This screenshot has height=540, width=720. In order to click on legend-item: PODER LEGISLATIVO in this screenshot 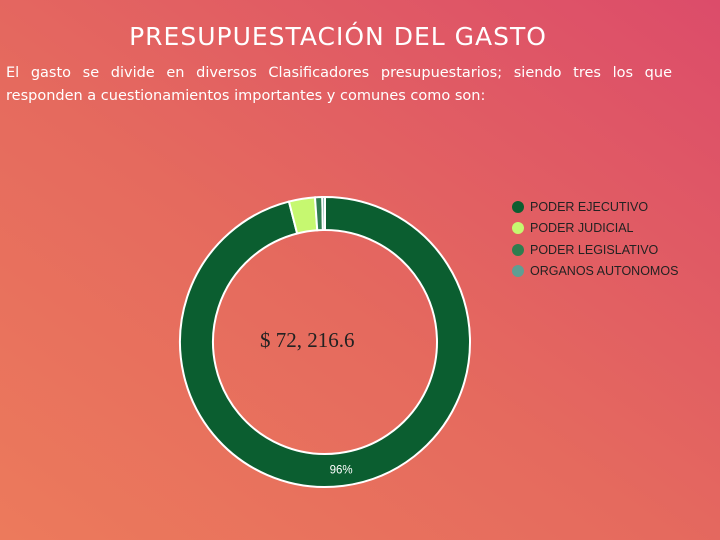, I will do `click(595, 250)`.